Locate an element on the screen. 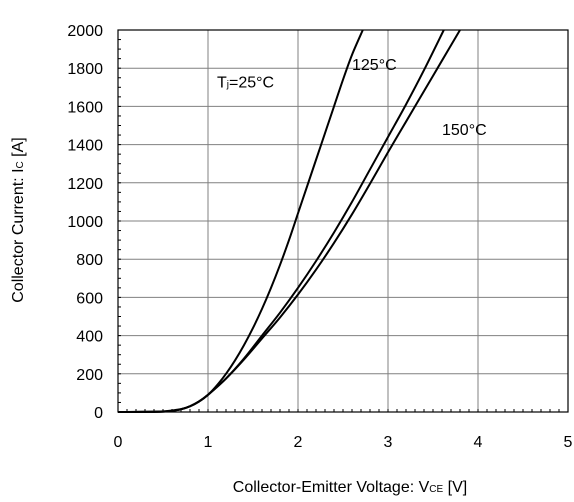  x-tick-label: 3 is located at coordinates (388, 442).